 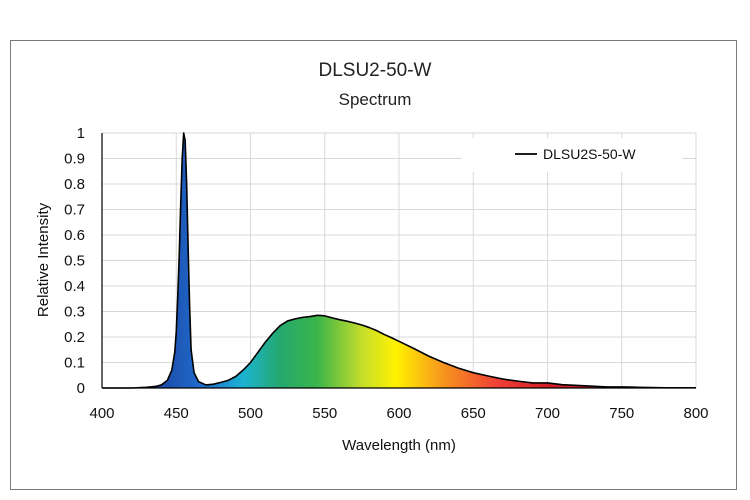 What do you see at coordinates (250, 413) in the screenshot?
I see `x-tick-label: 500` at bounding box center [250, 413].